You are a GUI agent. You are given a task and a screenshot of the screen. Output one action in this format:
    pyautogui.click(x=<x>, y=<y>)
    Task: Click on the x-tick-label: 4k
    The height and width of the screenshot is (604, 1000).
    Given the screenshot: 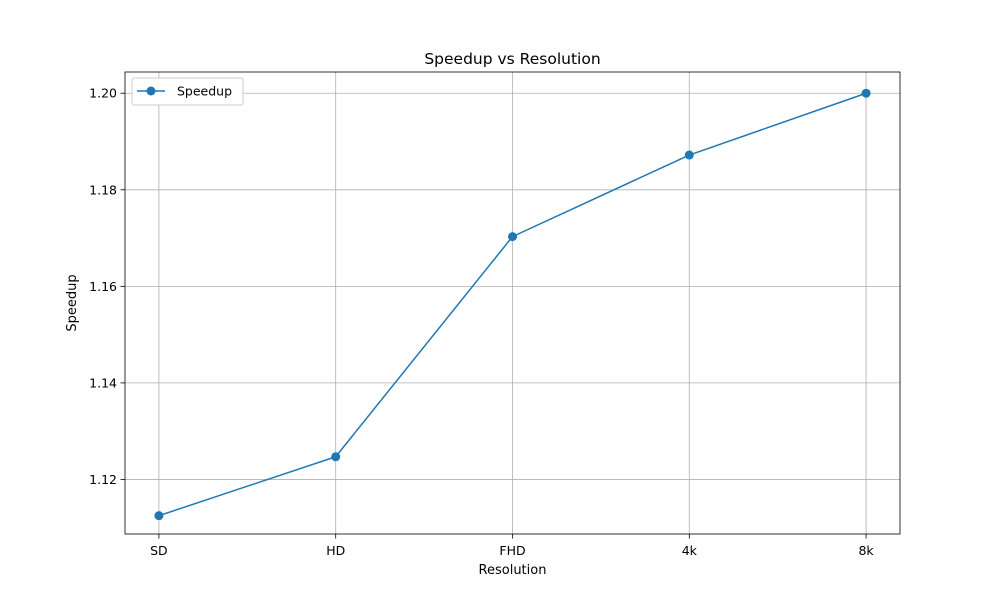 What is the action you would take?
    pyautogui.click(x=690, y=550)
    